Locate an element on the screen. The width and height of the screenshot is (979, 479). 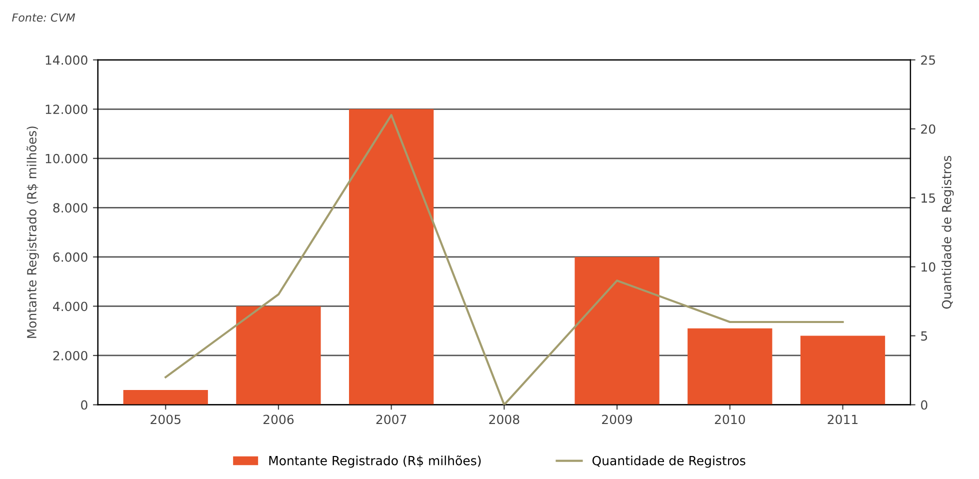
x-tick-label: 2009 is located at coordinates (617, 419).